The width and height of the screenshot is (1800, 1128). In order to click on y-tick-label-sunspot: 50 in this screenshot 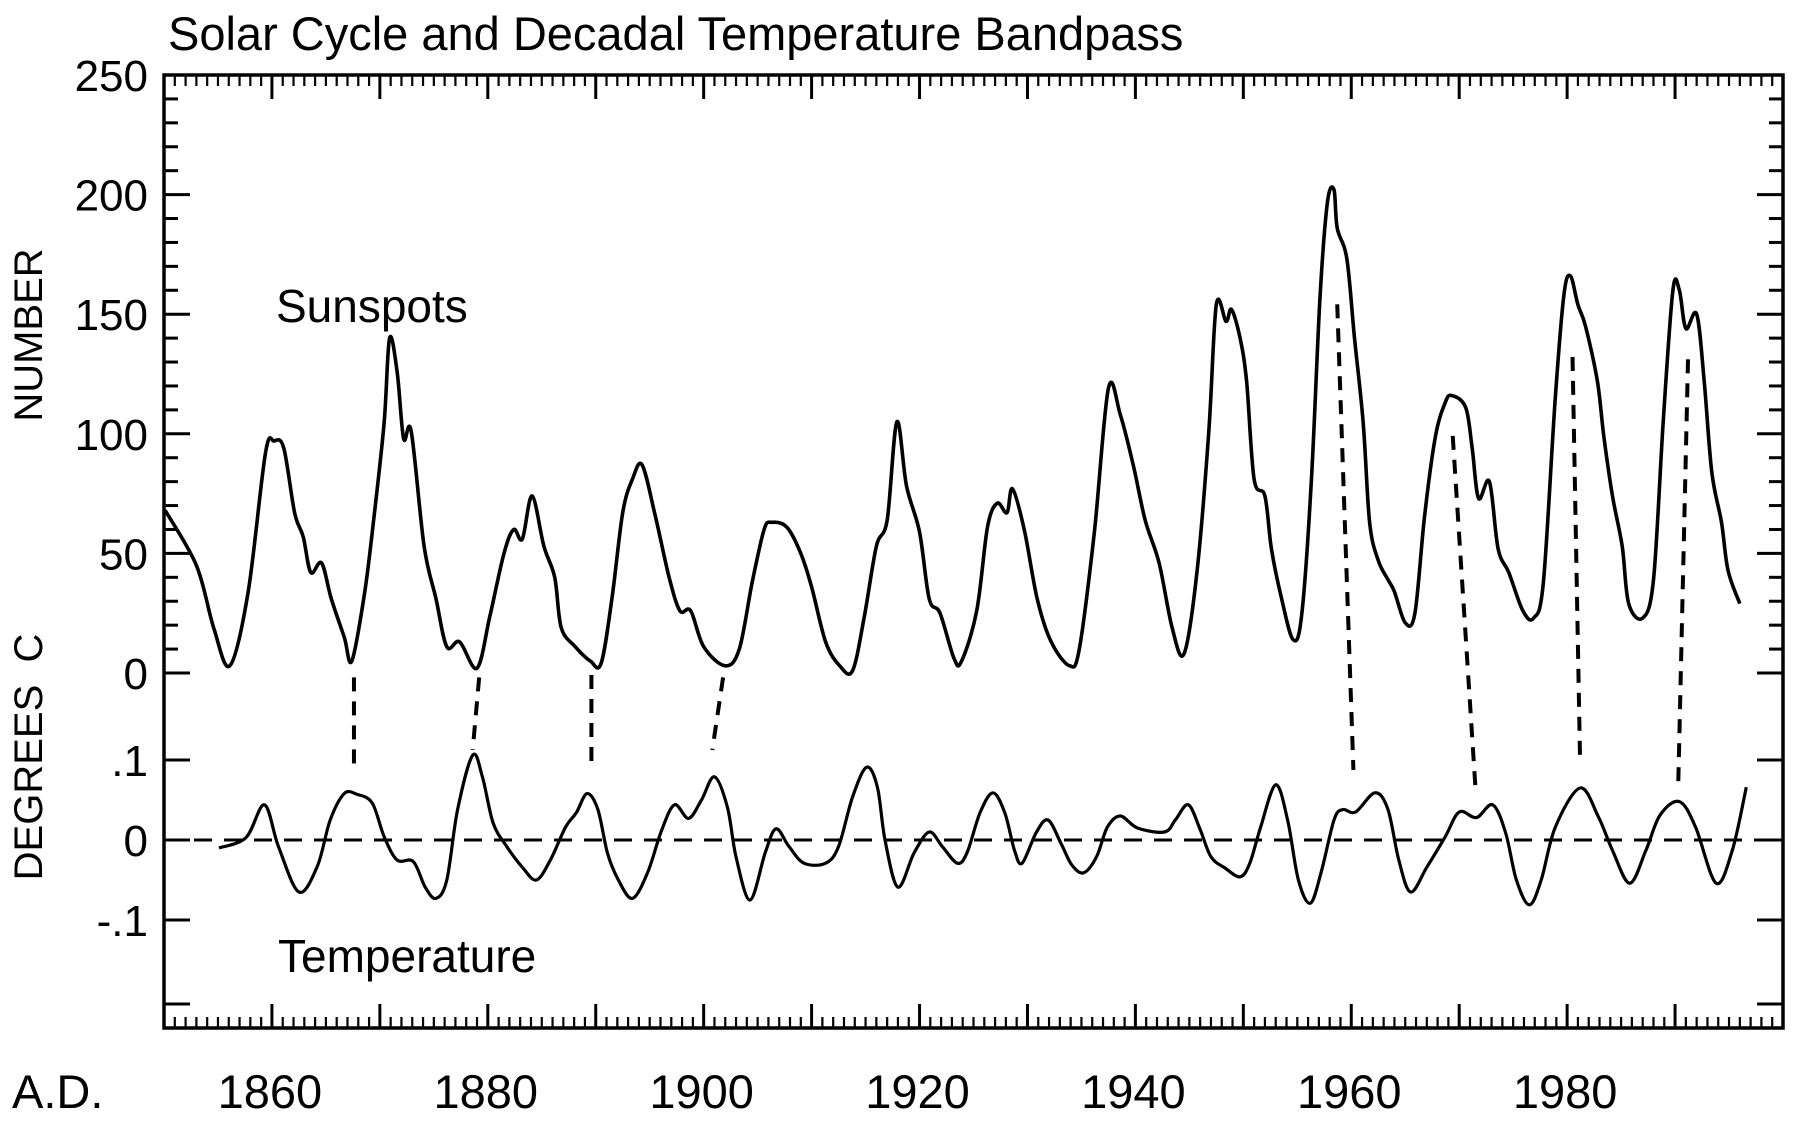, I will do `click(123, 554)`.